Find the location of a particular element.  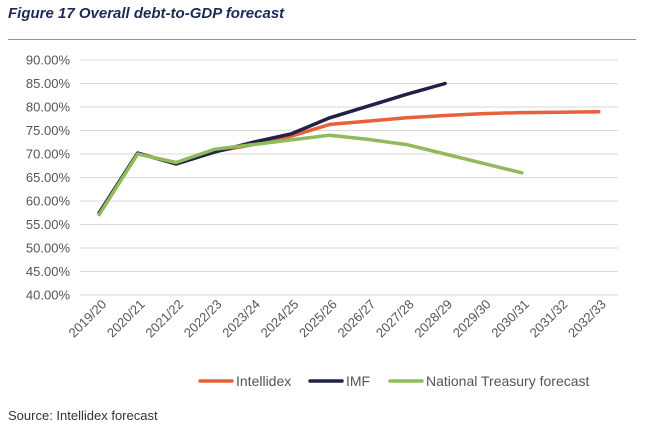

x-tick-label: 2024/25 is located at coordinates (280, 319).